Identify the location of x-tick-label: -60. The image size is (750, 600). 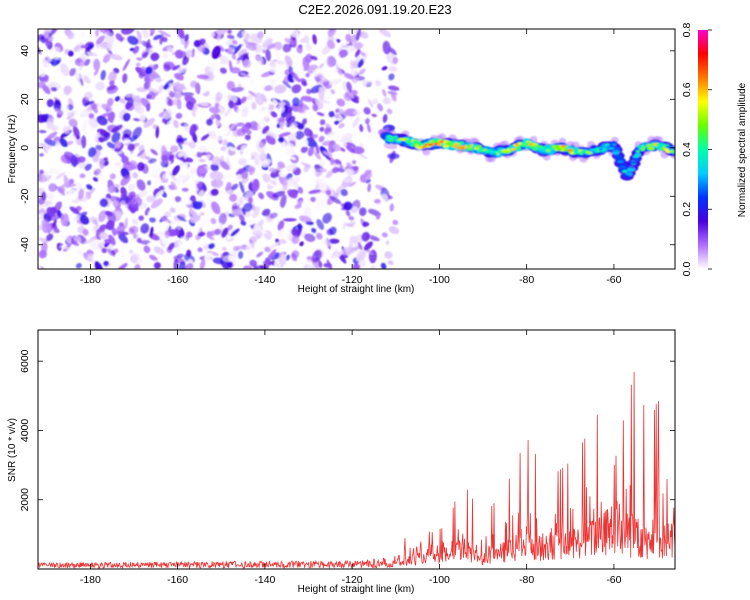
(613, 580).